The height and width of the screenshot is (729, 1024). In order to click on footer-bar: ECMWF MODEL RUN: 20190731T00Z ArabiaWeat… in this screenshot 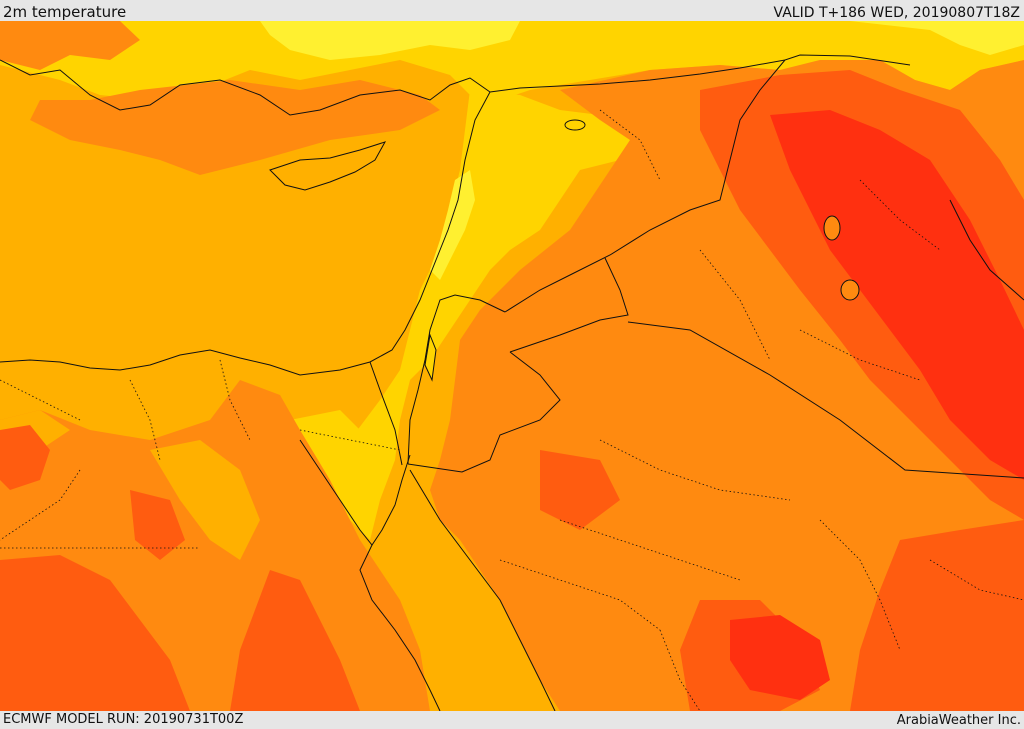, I will do `click(512, 720)`.